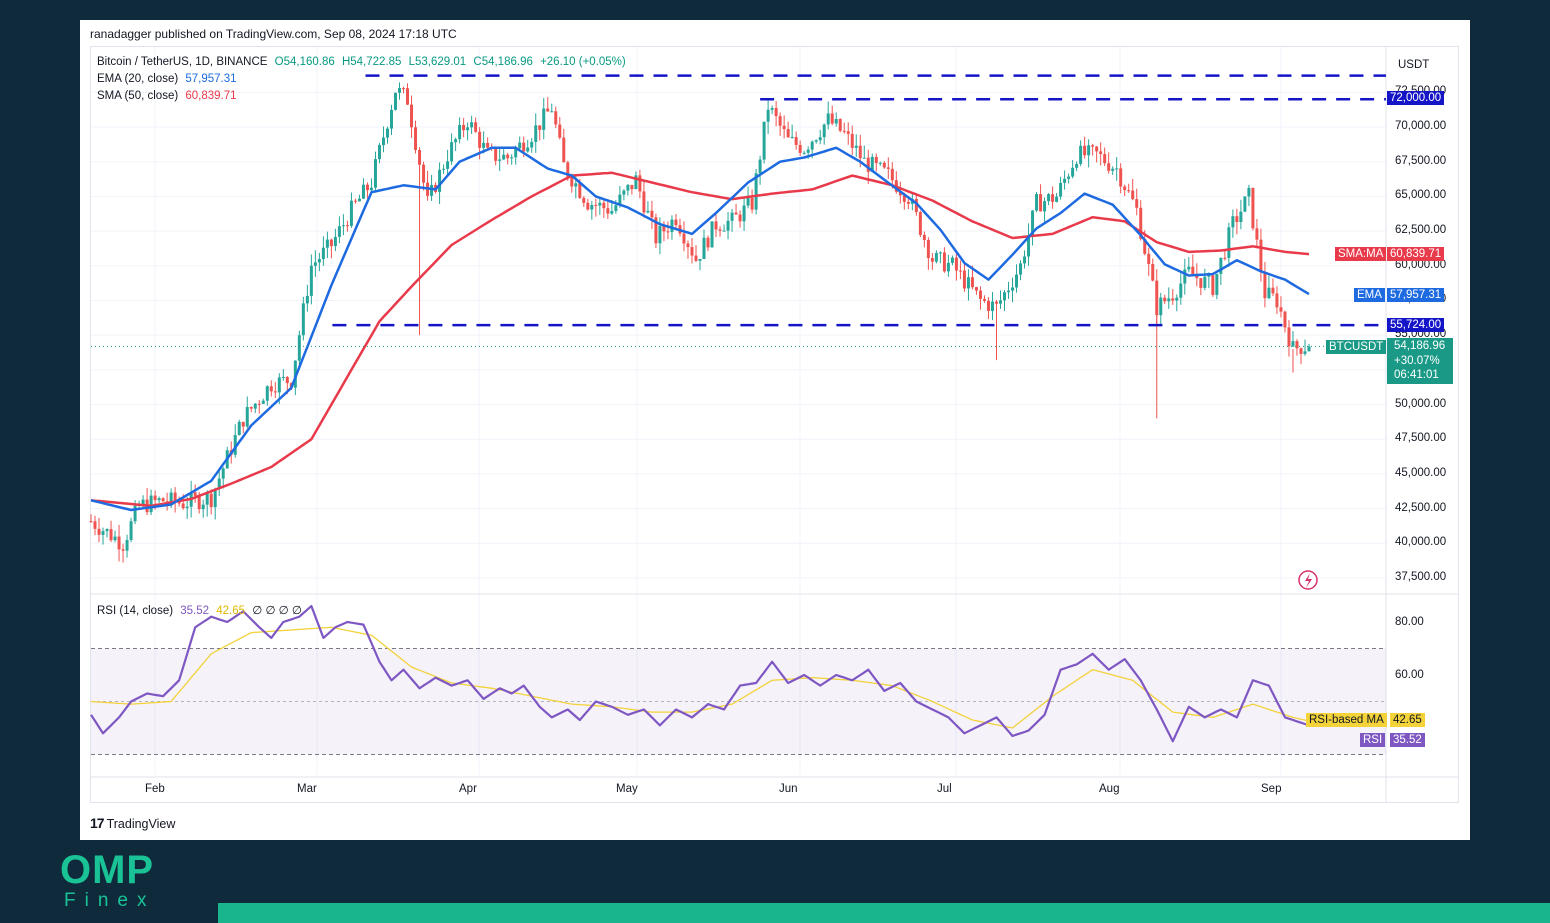 This screenshot has height=923, width=1550. Describe the element at coordinates (788, 789) in the screenshot. I see `time-label-jun: Jun` at that location.